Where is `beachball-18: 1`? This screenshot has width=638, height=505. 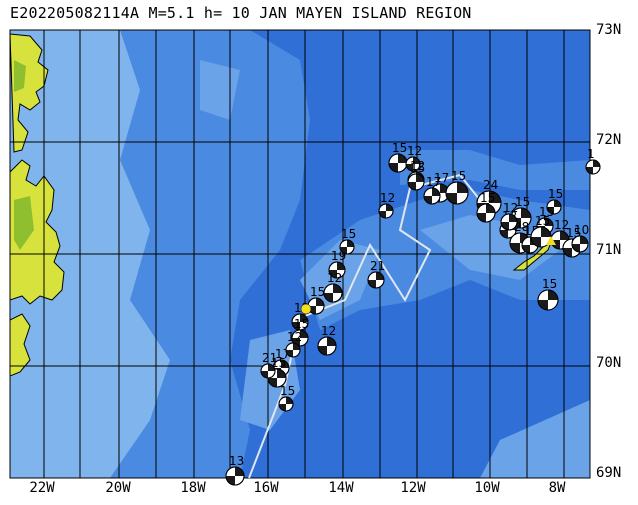 beachball-18: 1 is located at coordinates (593, 161).